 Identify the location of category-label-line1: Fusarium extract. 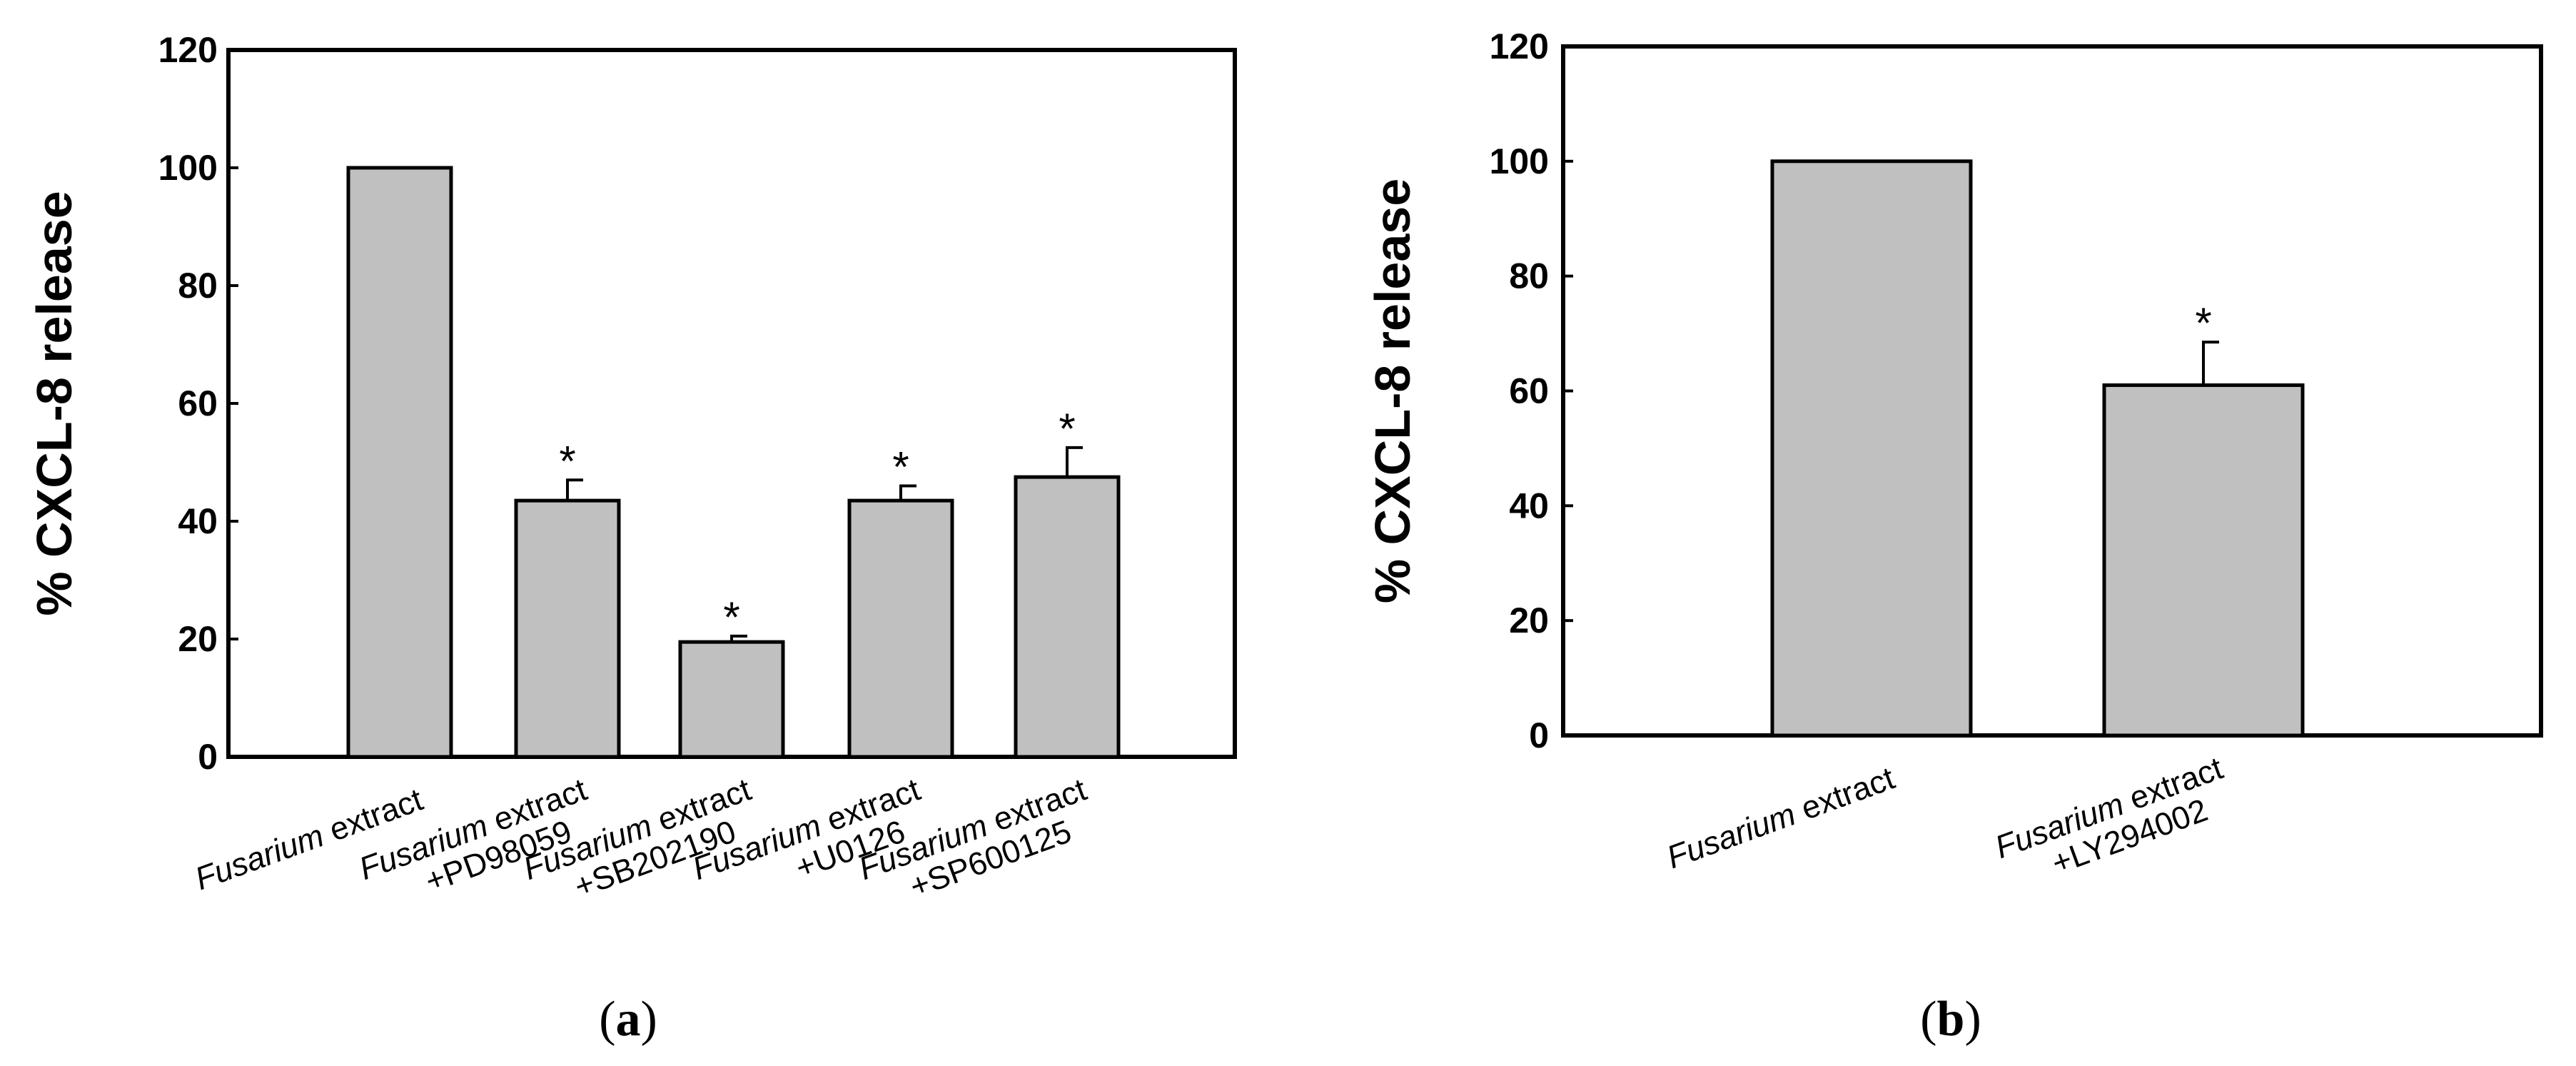
(1780, 818).